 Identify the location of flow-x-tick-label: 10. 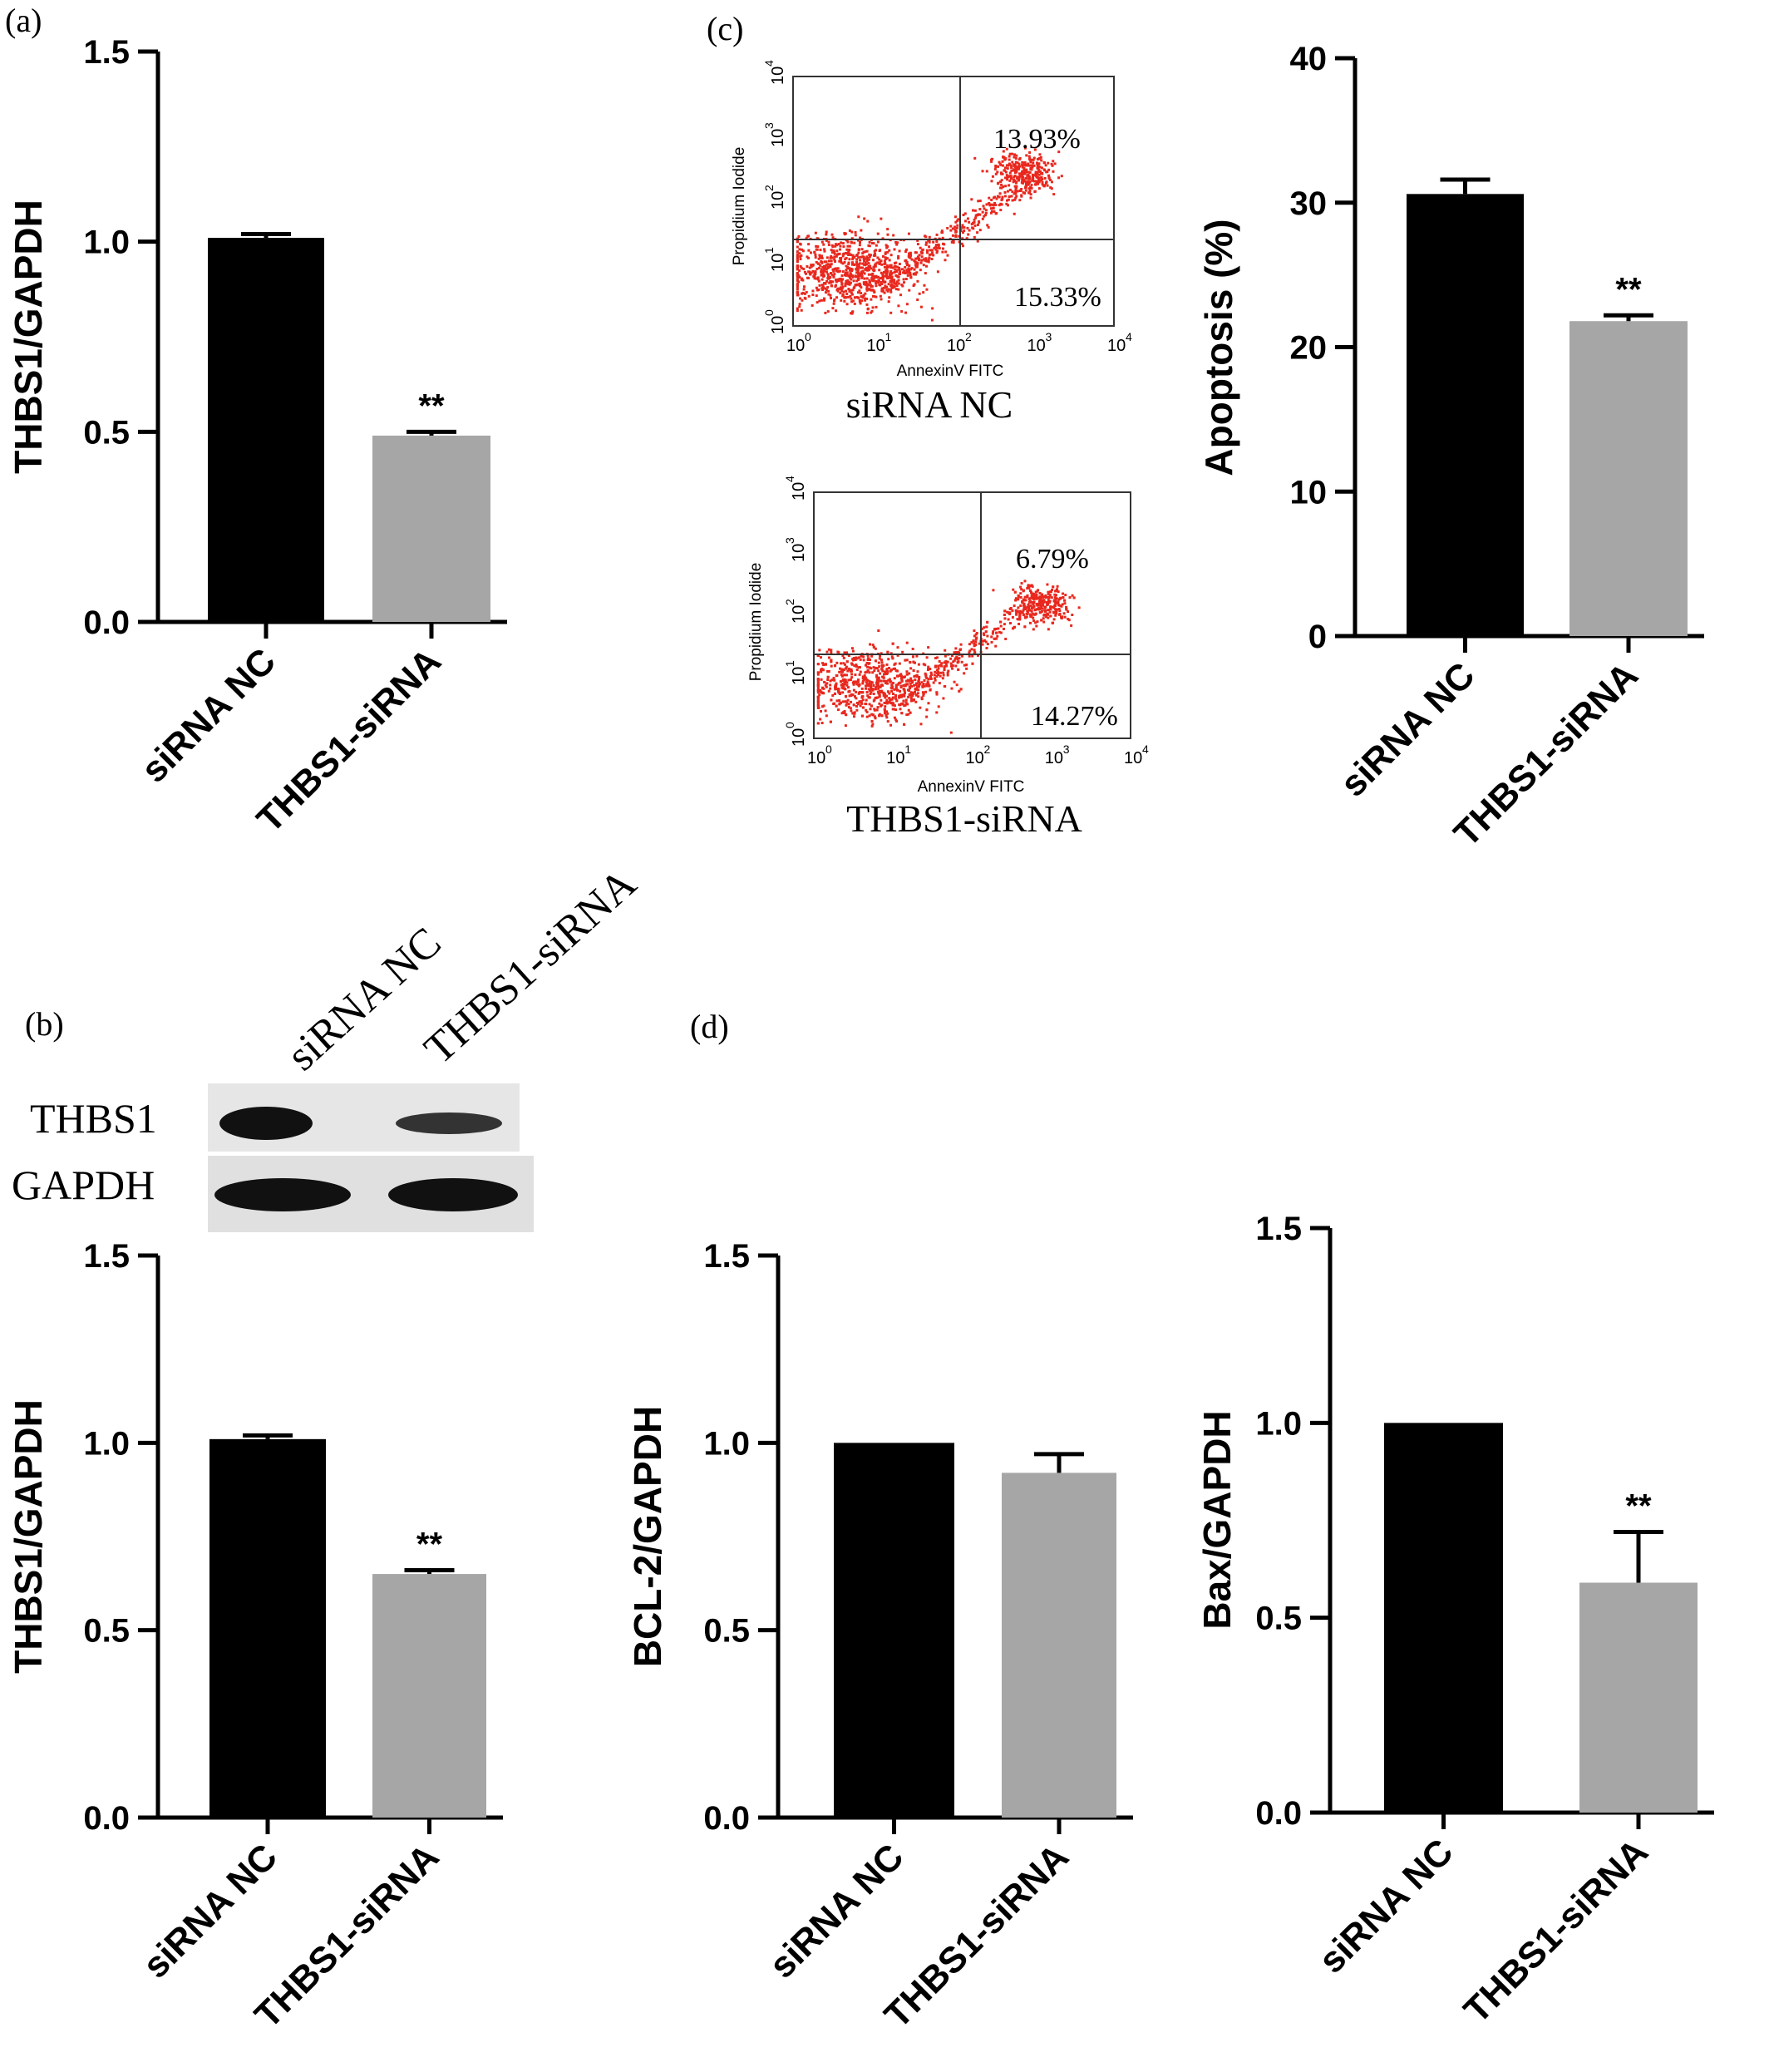
(1116, 346).